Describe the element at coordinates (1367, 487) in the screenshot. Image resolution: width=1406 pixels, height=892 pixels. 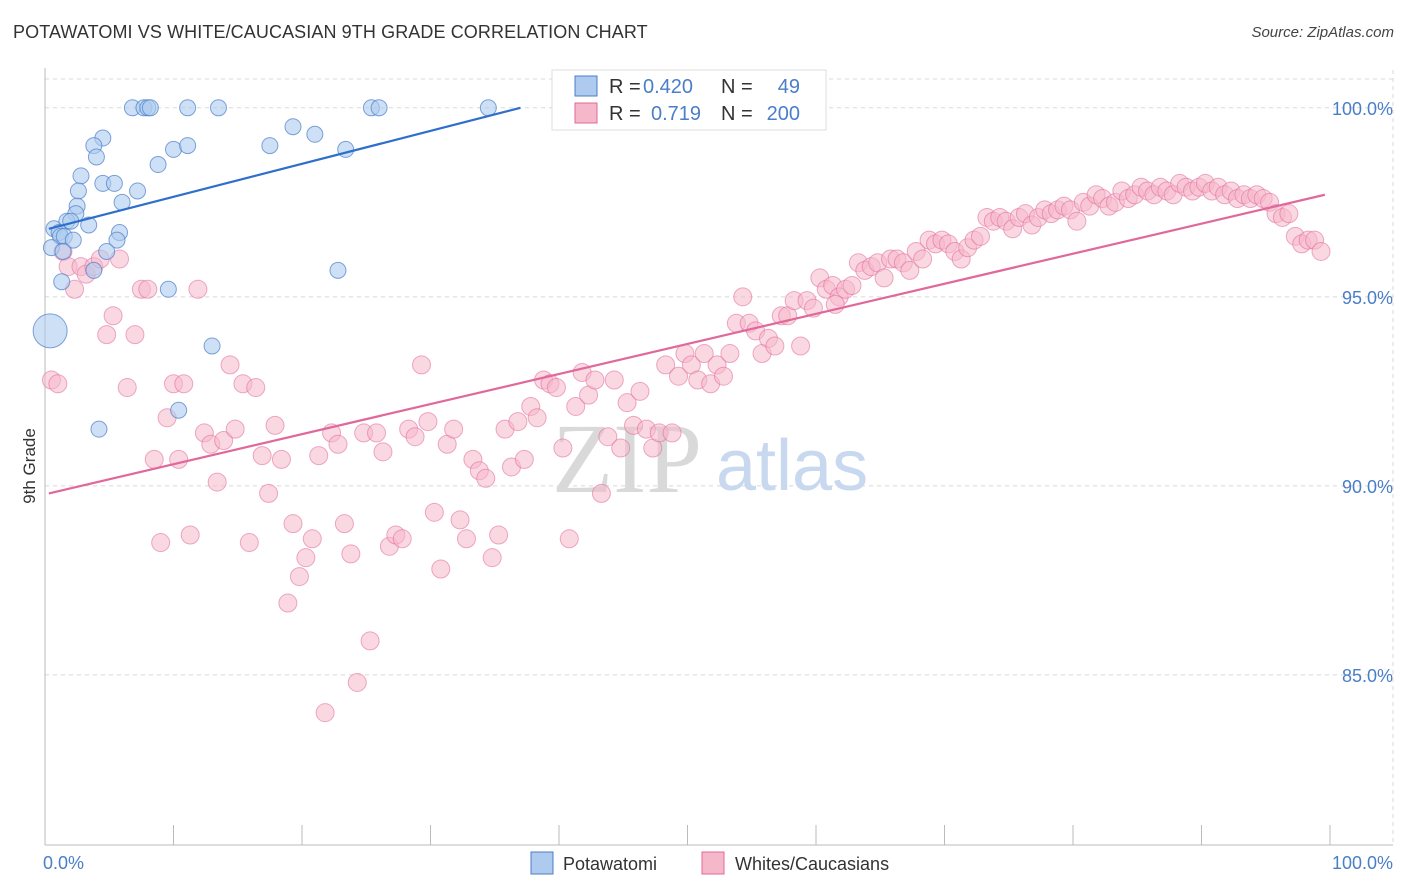
I see `y-tick-label: 90.0%` at that location.